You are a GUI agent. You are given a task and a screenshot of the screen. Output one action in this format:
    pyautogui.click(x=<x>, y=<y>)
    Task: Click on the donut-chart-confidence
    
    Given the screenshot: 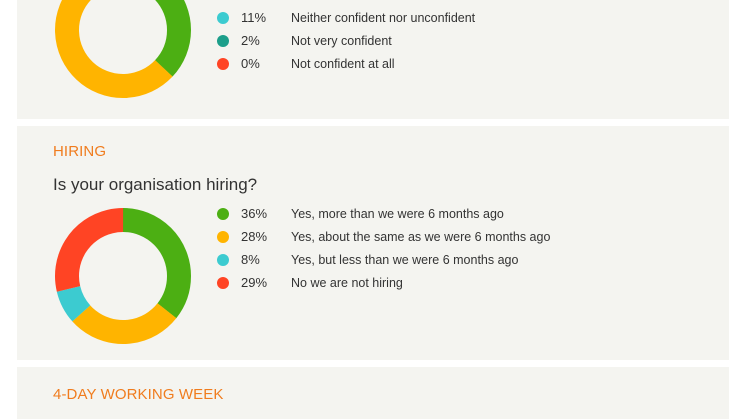 What is the action you would take?
    pyautogui.click(x=123, y=49)
    